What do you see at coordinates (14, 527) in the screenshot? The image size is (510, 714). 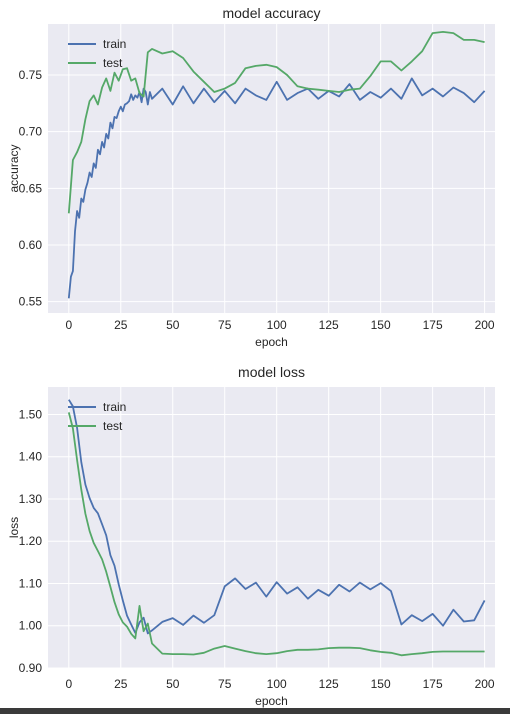 I see `y-axis-label: loss` at bounding box center [14, 527].